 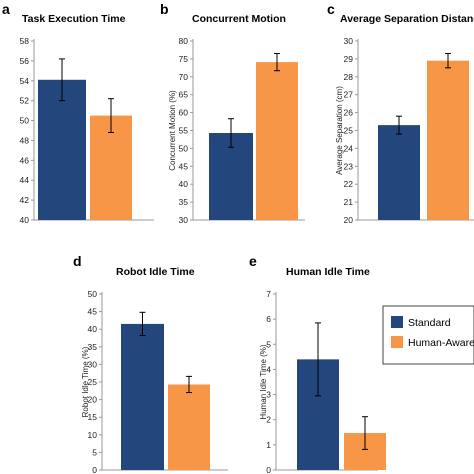 I want to click on panel-title: Concurrent Motion, so click(x=239, y=19).